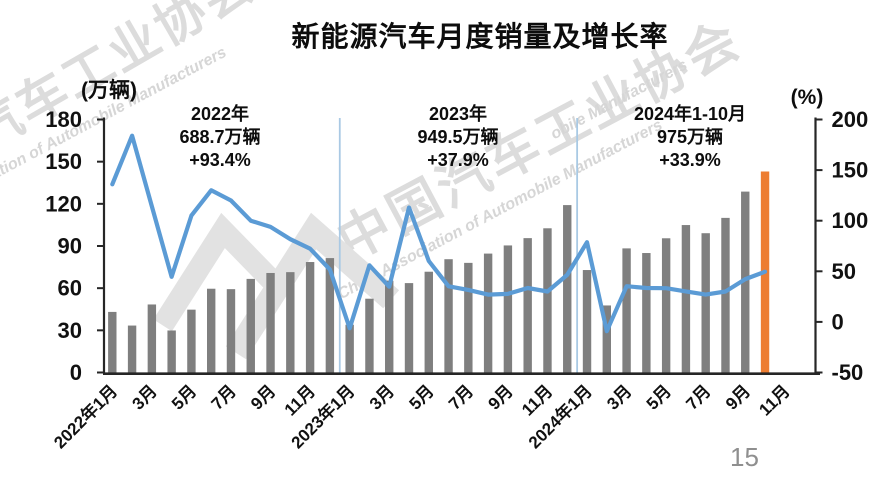 The image size is (892, 500). Describe the element at coordinates (63, 203) in the screenshot. I see `left-axis-tick-label: 120` at that location.